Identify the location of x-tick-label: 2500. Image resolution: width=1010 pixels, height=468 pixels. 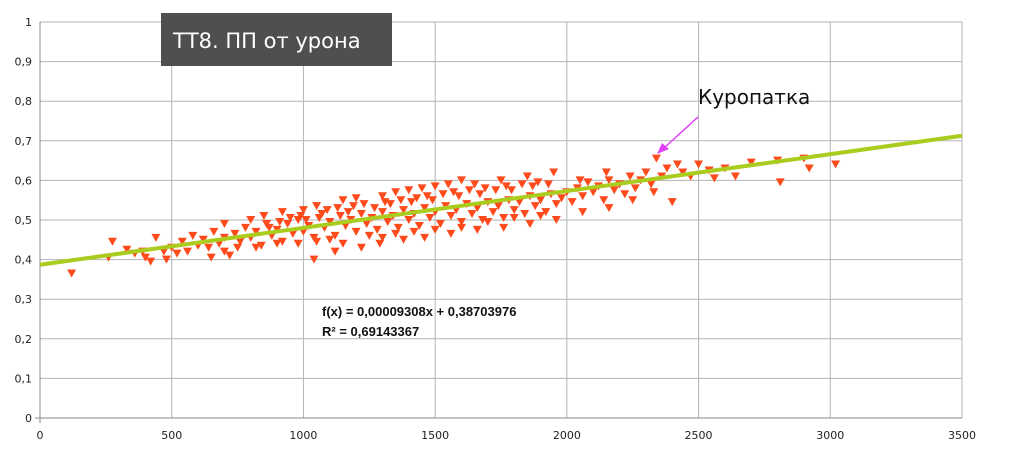
(699, 435).